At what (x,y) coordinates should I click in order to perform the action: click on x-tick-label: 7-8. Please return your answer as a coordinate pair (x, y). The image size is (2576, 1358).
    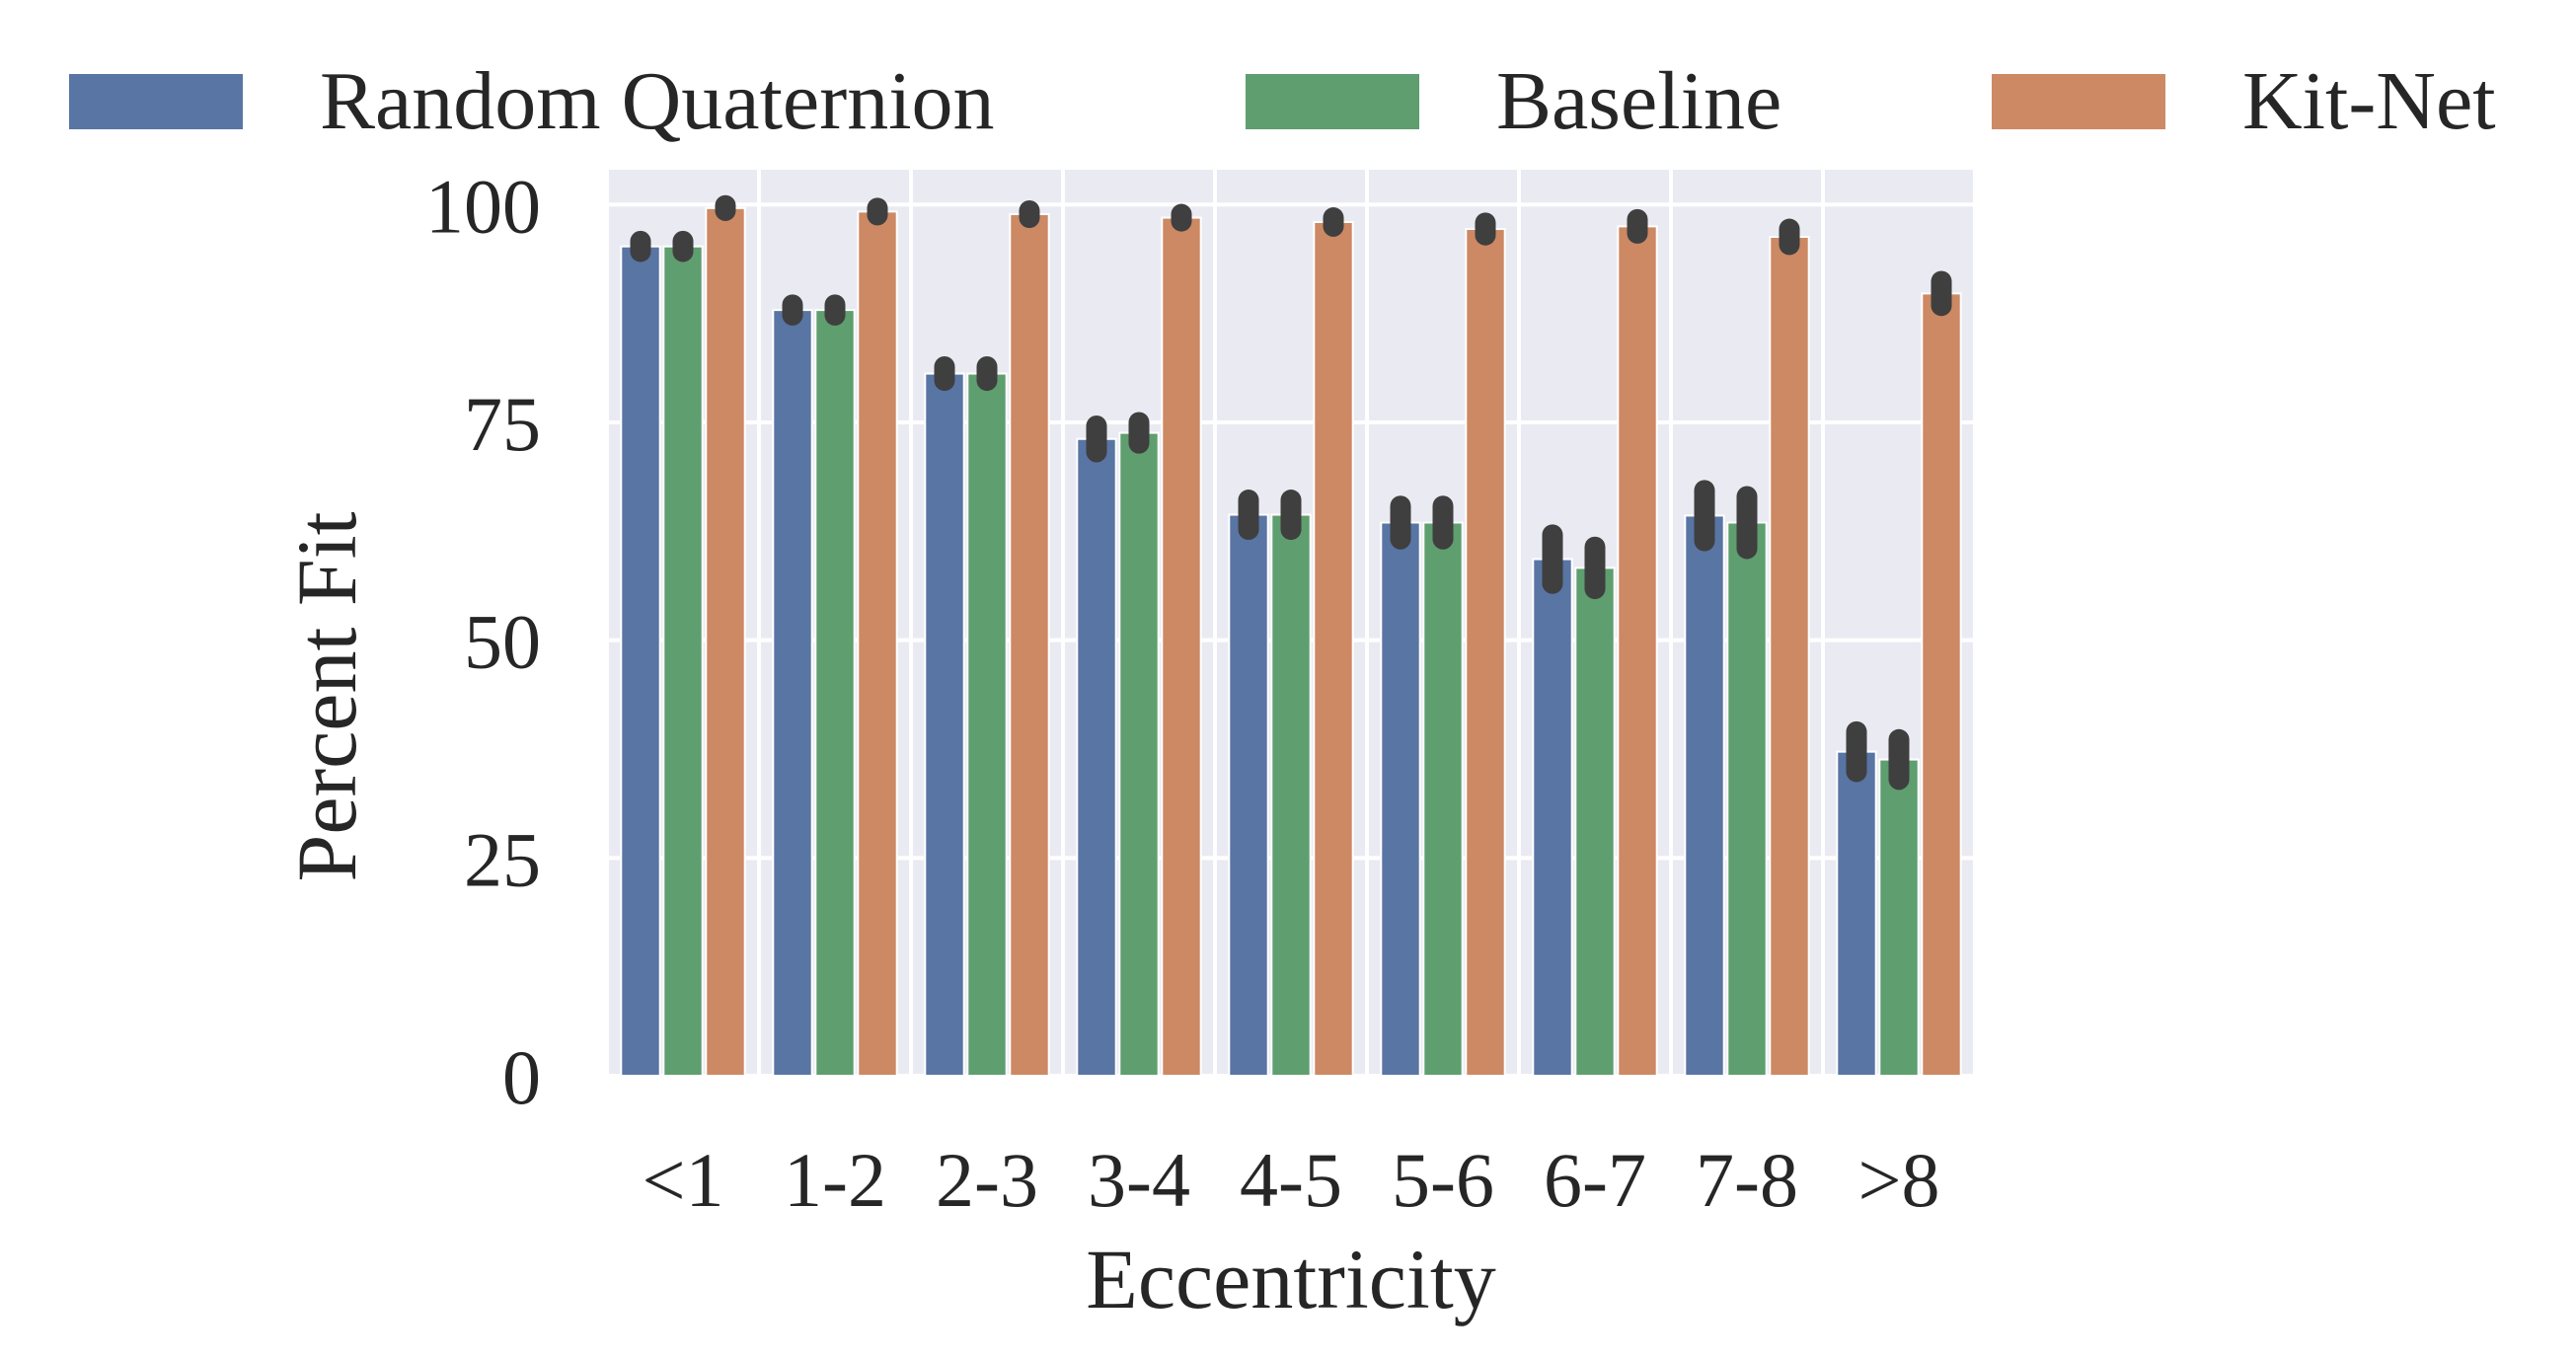
    Looking at the image, I should click on (1747, 1180).